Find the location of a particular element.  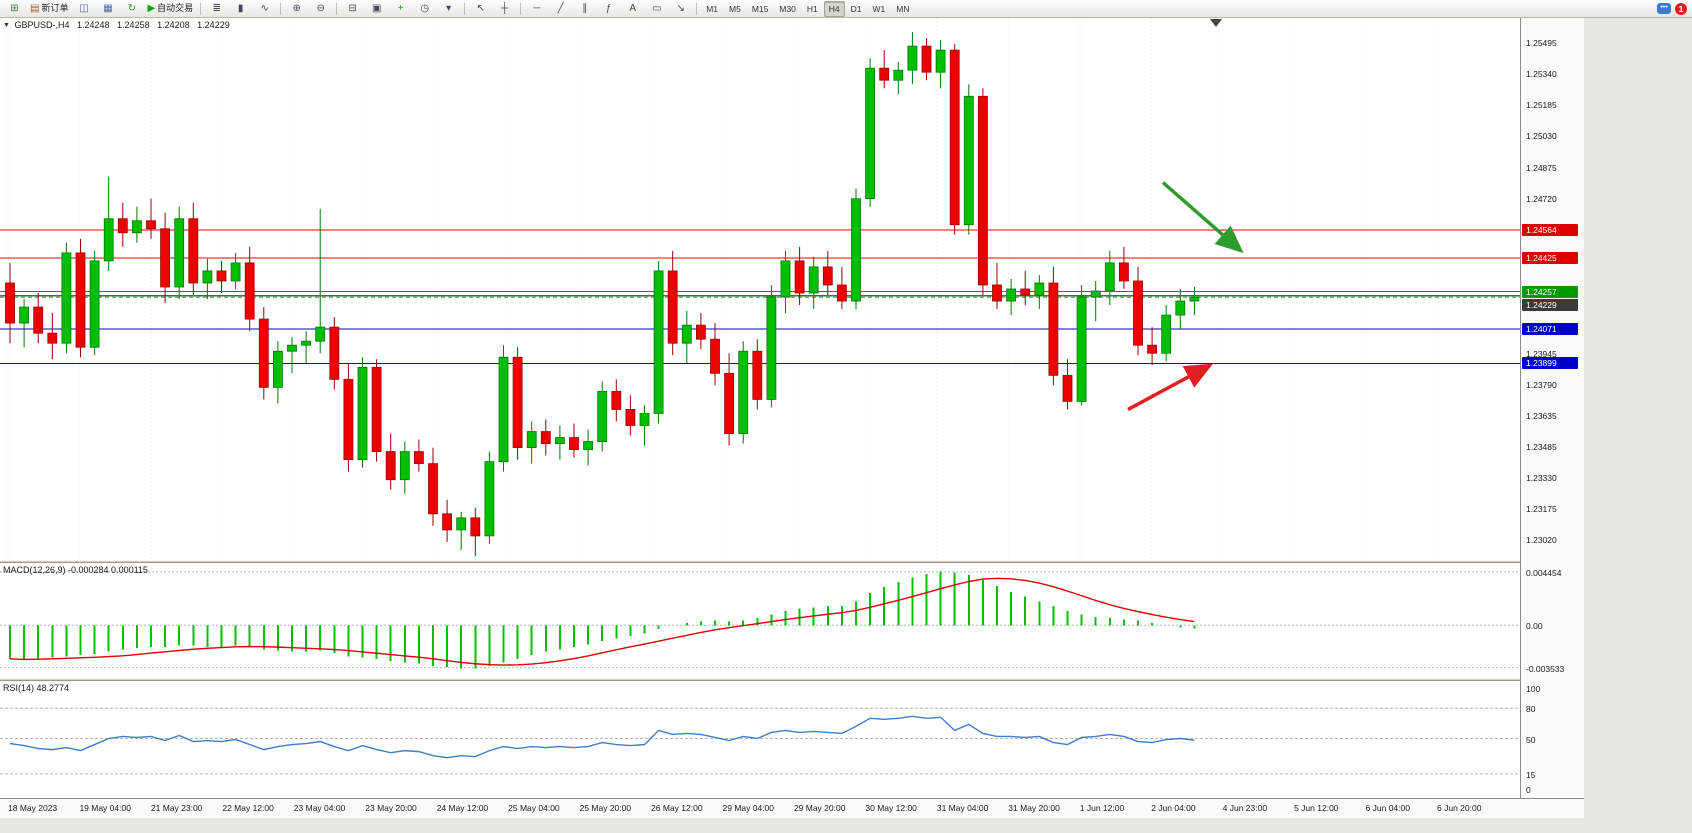

zoom-out-icon: ⊖ is located at coordinates (320, 8).